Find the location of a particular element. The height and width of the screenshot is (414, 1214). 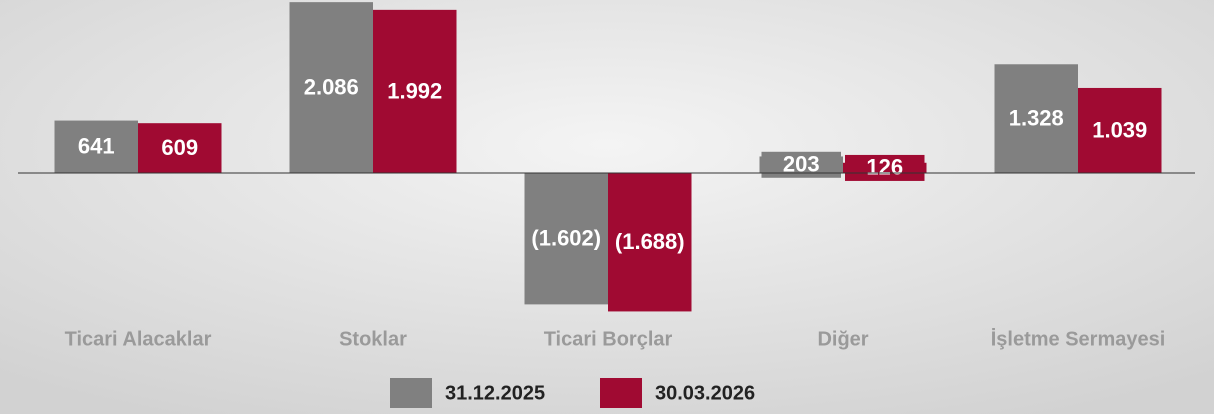

x-tick-label: İşletme Sermayesi is located at coordinates (1078, 338).